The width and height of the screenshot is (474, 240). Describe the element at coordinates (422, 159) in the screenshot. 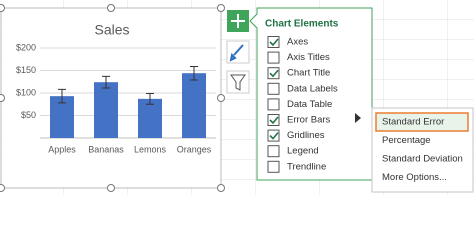

I see `submenu-item: Standard Deviation` at that location.